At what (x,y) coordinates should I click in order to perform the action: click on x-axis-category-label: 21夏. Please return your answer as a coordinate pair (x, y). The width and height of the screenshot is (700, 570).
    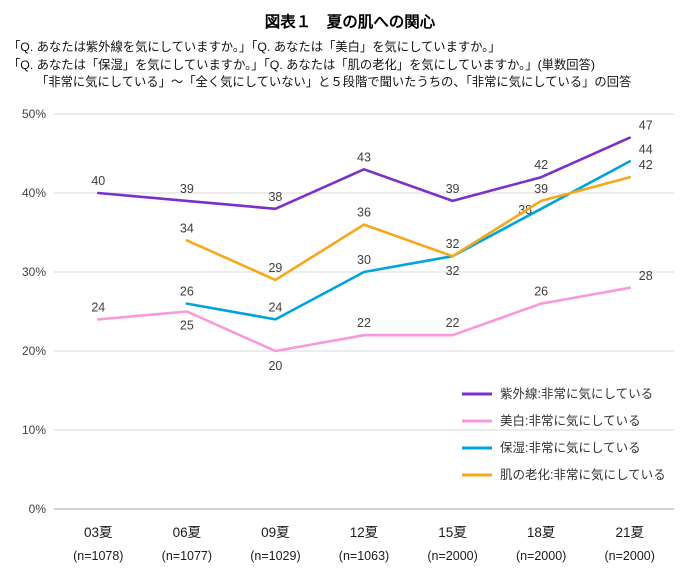
    Looking at the image, I should click on (629, 532).